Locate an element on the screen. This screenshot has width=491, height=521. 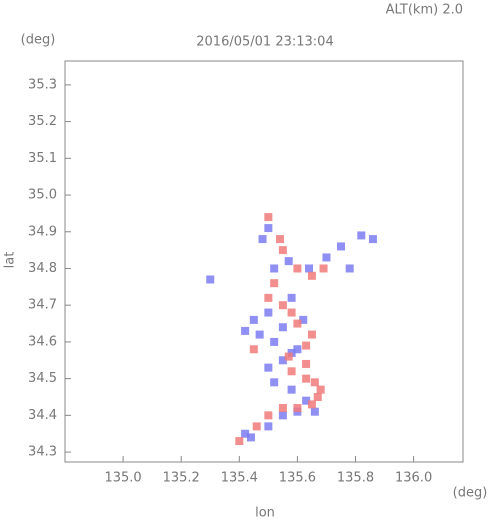
y-tick-label: 34.9 is located at coordinates (42, 231).